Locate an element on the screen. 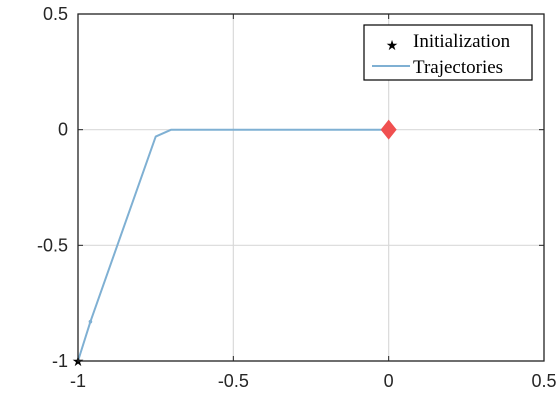 The height and width of the screenshot is (420, 560). trajectory-point is located at coordinates (90, 321).